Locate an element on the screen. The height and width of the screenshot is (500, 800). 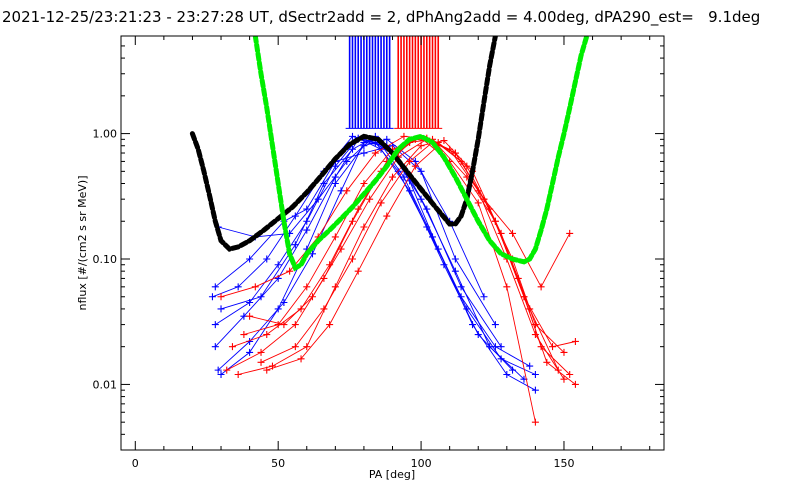
y-tick-label-2: 1.00 is located at coordinates (105, 134).